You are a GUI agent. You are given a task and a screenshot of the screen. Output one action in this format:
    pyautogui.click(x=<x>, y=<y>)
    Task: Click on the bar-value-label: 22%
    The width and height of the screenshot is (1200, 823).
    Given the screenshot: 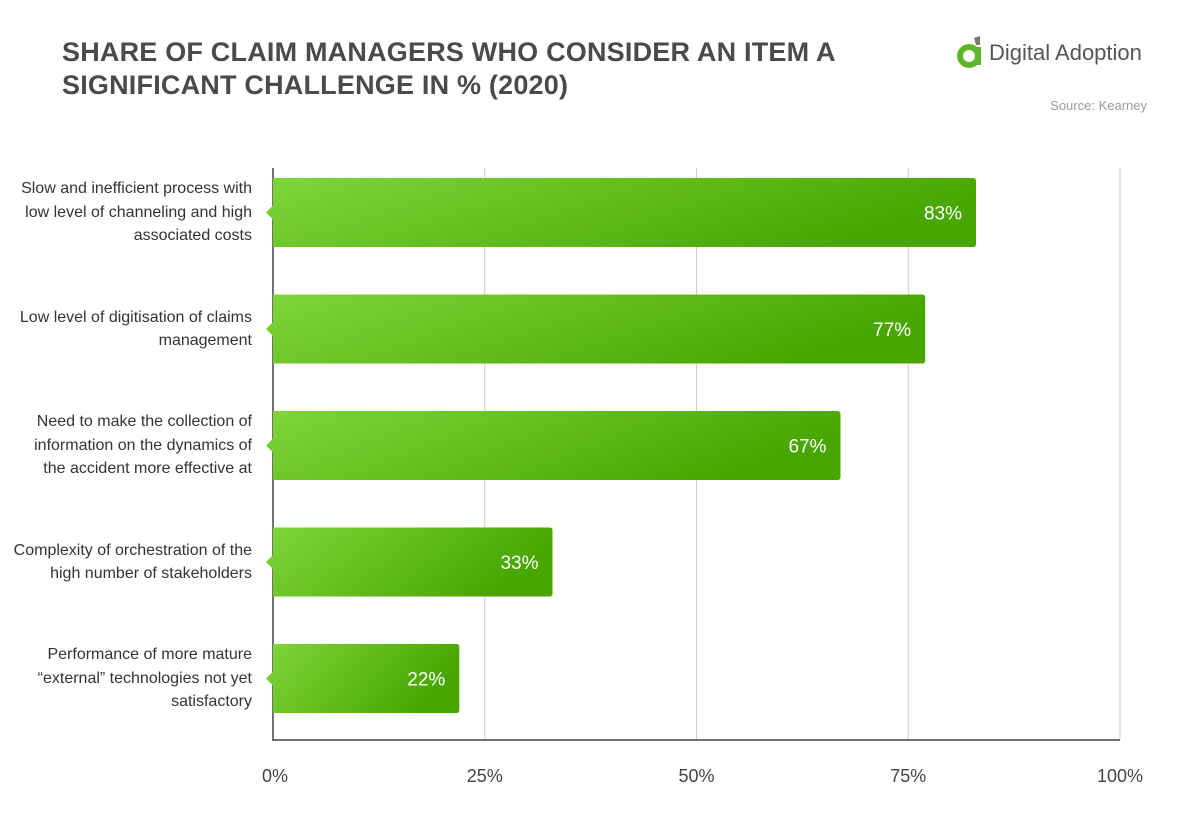 What is the action you would take?
    pyautogui.click(x=426, y=680)
    